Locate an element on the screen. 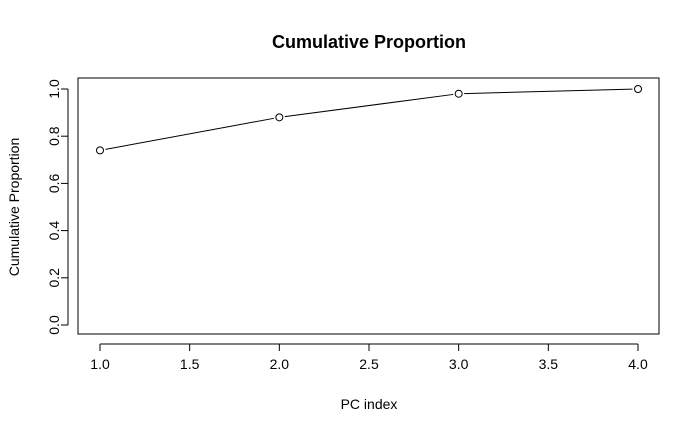  y-tick-label: 0.4 is located at coordinates (54, 231).